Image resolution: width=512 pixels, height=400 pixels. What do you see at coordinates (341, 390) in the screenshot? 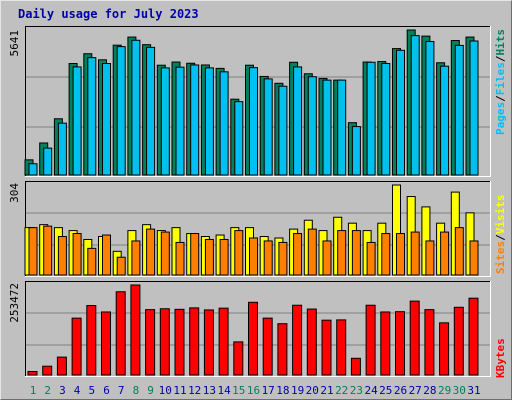
I see `x-tick-label-day-22: 22` at bounding box center [341, 390].